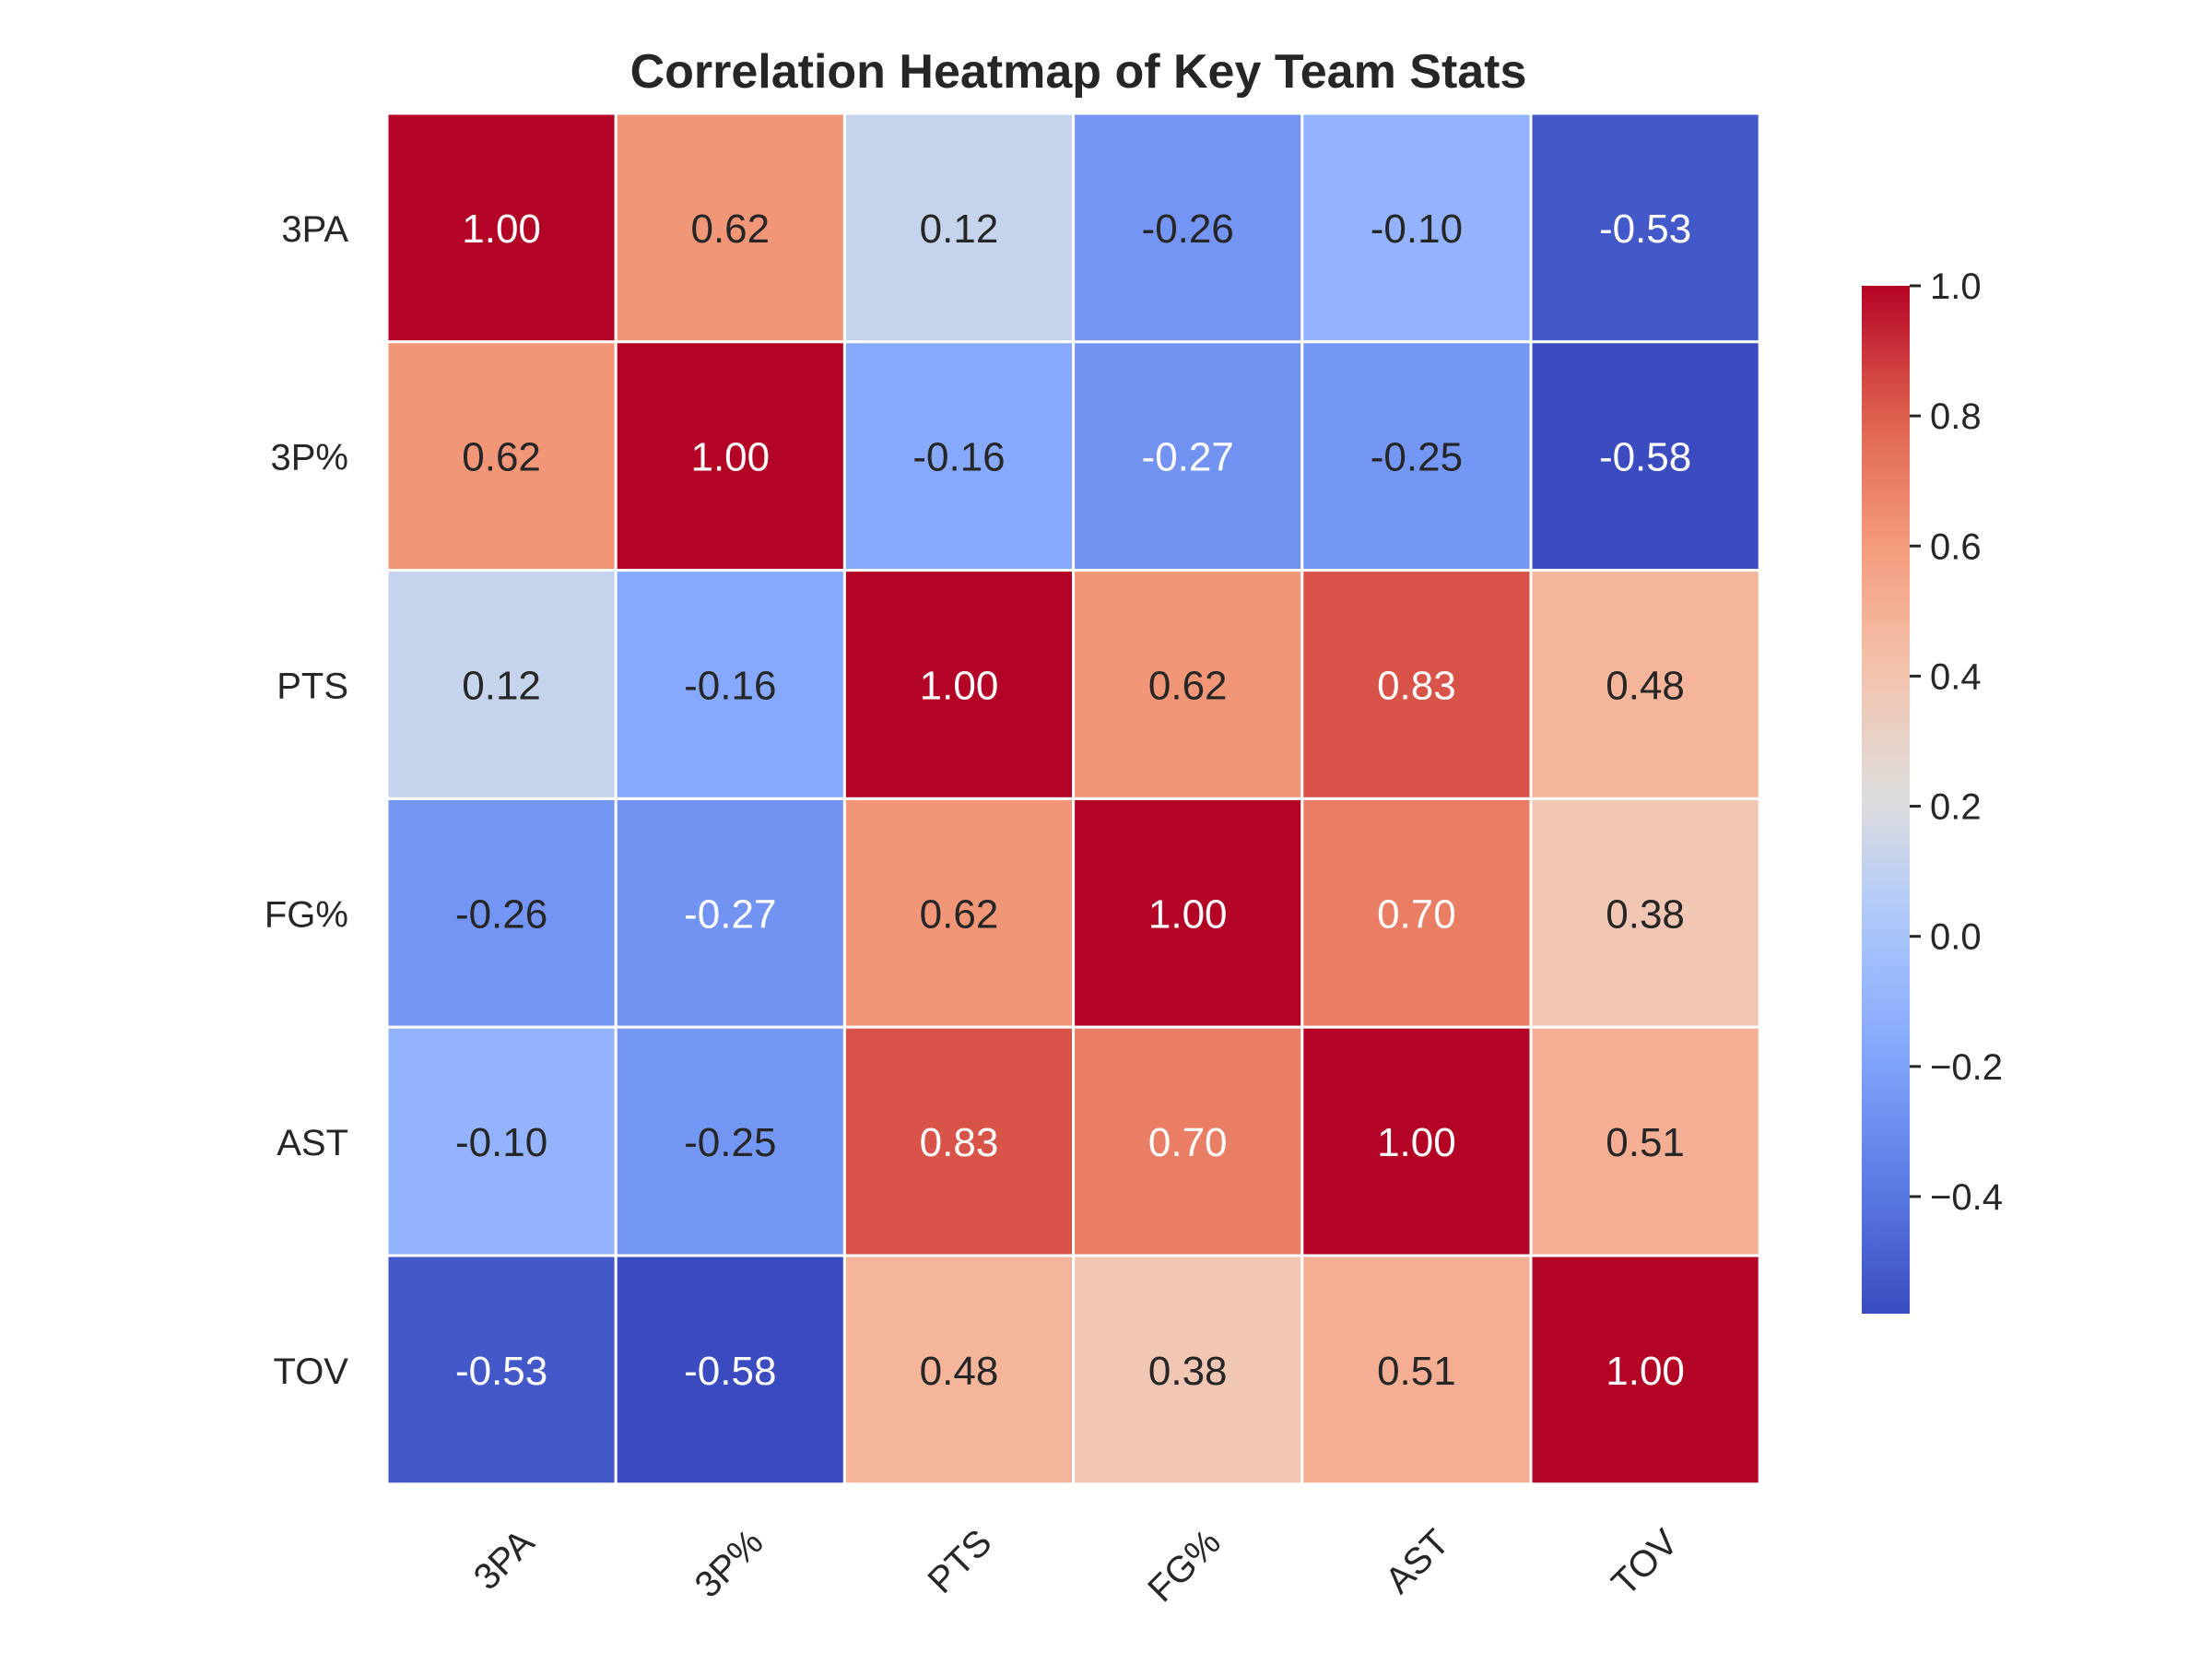  Describe the element at coordinates (1956, 937) in the screenshot. I see `colorbar-tick-label: 0.0` at that location.